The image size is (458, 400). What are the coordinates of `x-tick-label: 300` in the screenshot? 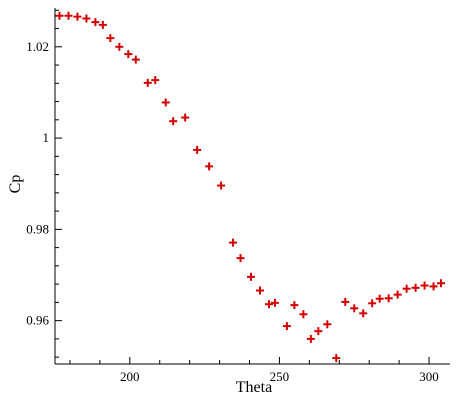 It's located at (429, 376).